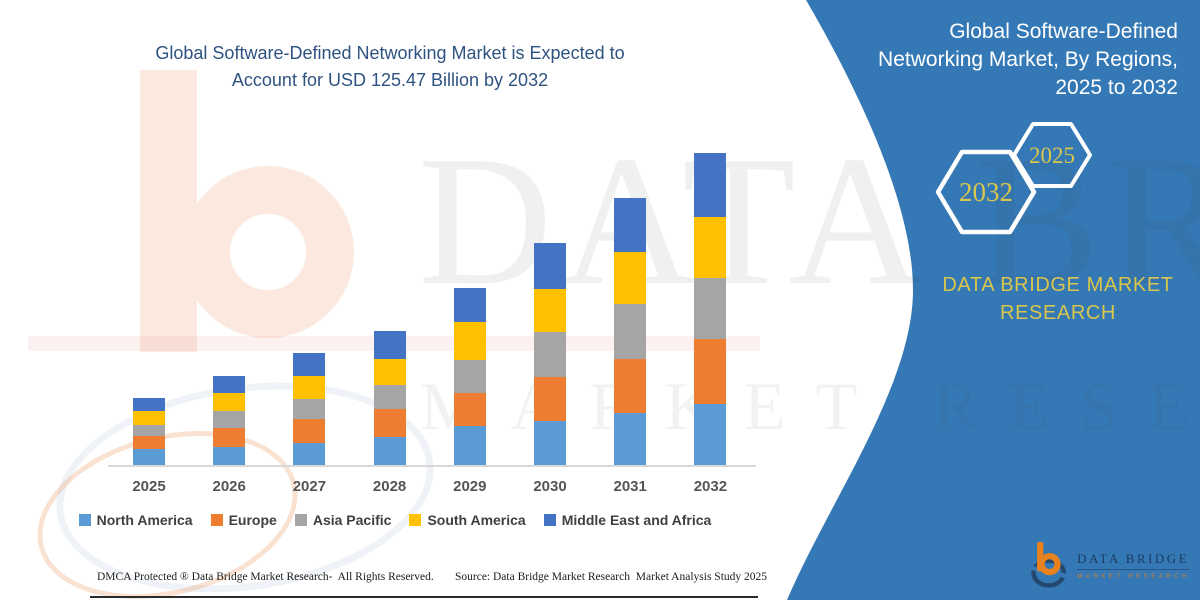  Describe the element at coordinates (352, 520) in the screenshot. I see `legend-label: Asia Pacific` at that location.